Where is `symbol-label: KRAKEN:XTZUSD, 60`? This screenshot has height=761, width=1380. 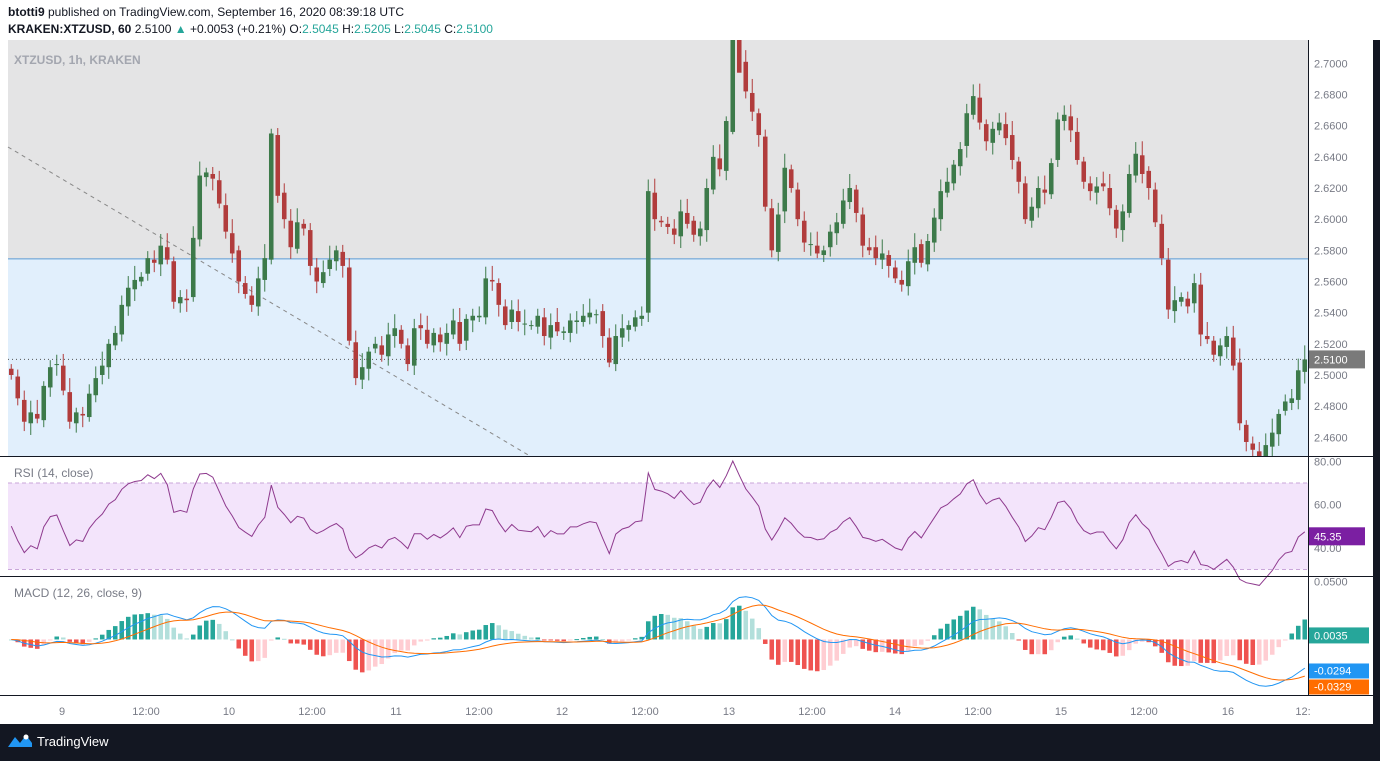
symbol-label: KRAKEN:XTZUSD, 60 is located at coordinates (70, 29).